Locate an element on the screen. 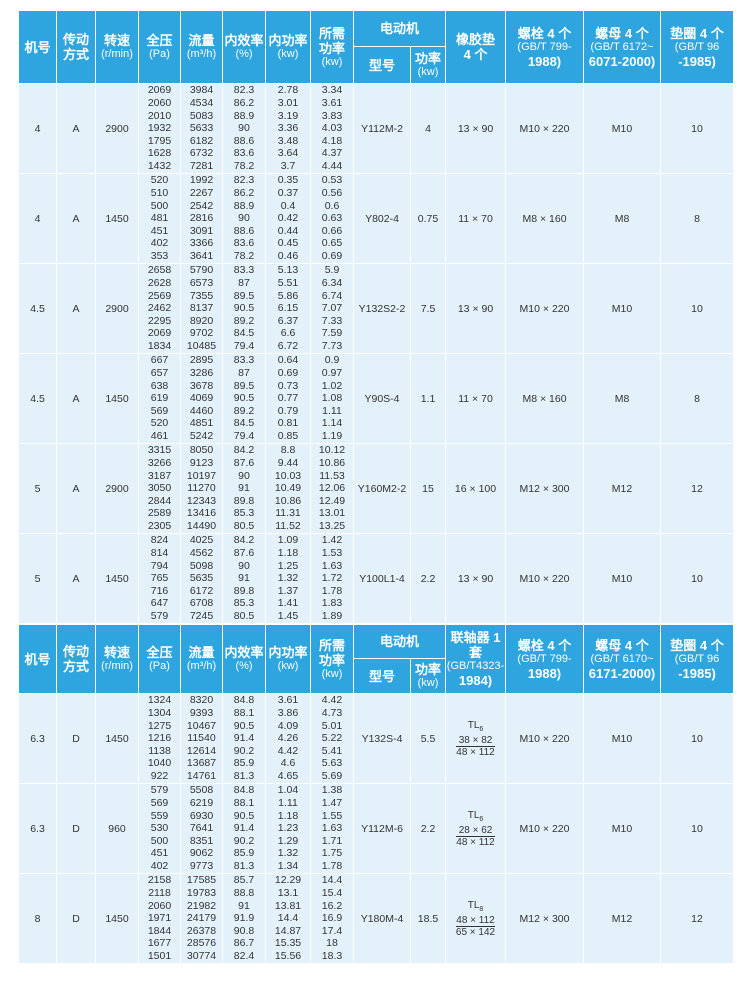 The image size is (750, 988). cell: A is located at coordinates (76, 578).